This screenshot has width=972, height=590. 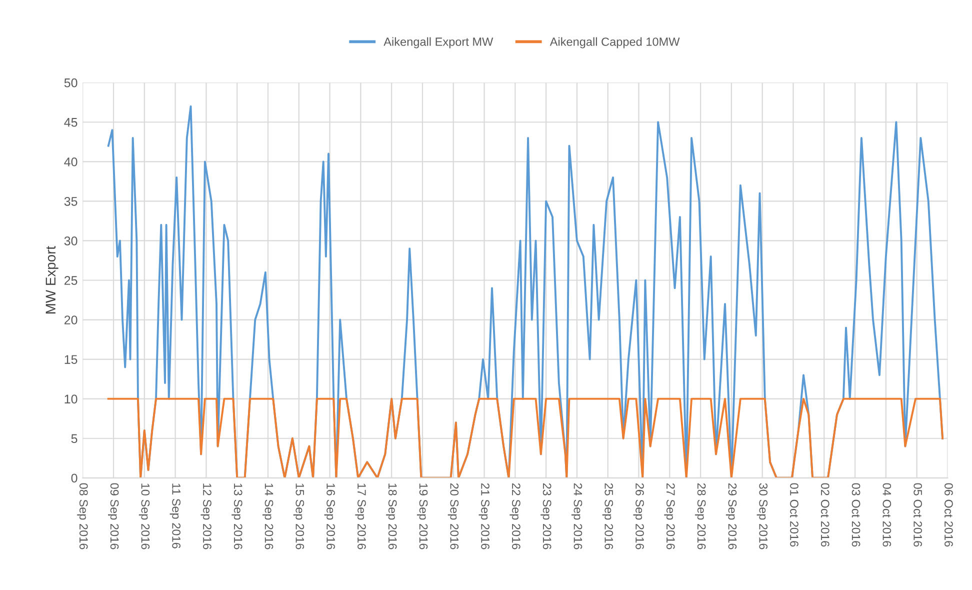 What do you see at coordinates (237, 517) in the screenshot?
I see `x-tick-label: 13 Sep 2016` at bounding box center [237, 517].